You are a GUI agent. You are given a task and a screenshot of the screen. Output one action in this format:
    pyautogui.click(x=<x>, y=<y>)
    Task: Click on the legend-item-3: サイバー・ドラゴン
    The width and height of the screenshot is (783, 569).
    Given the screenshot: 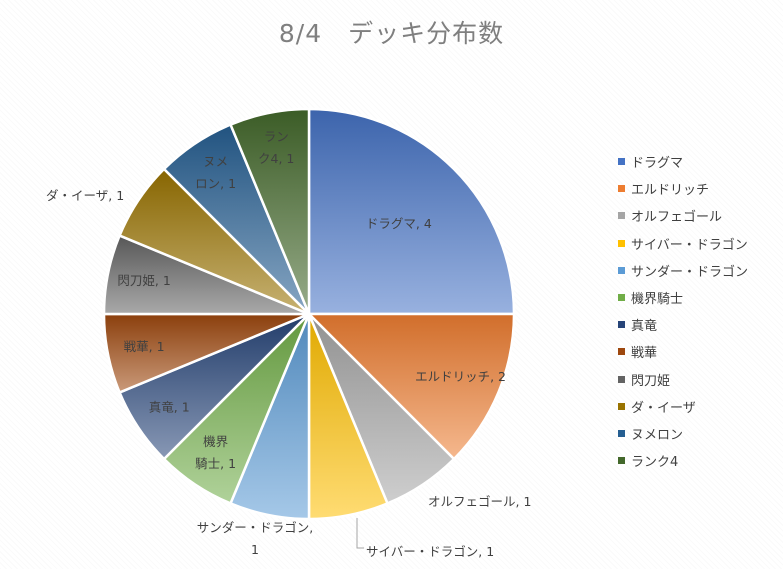 What is the action you would take?
    pyautogui.click(x=700, y=243)
    